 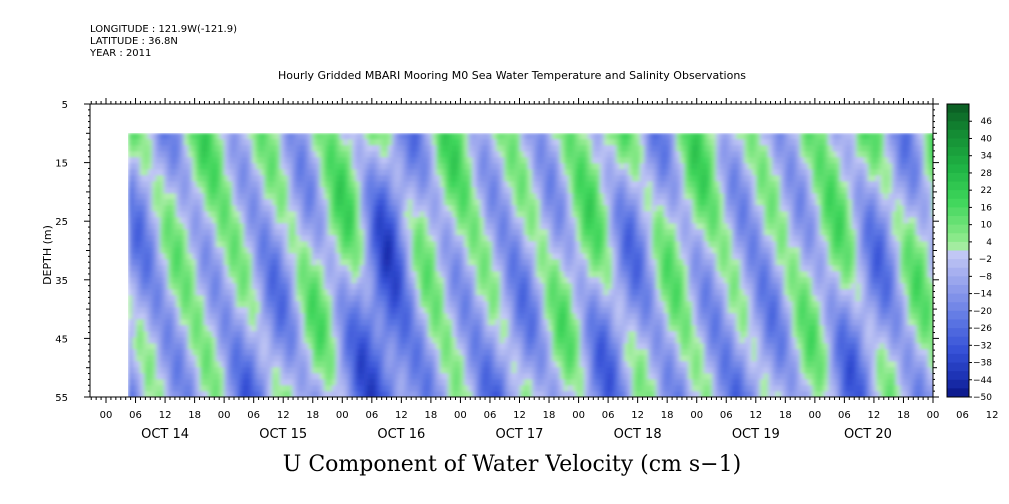 I want to click on colorbar-tick-label: −2, so click(x=985, y=260).